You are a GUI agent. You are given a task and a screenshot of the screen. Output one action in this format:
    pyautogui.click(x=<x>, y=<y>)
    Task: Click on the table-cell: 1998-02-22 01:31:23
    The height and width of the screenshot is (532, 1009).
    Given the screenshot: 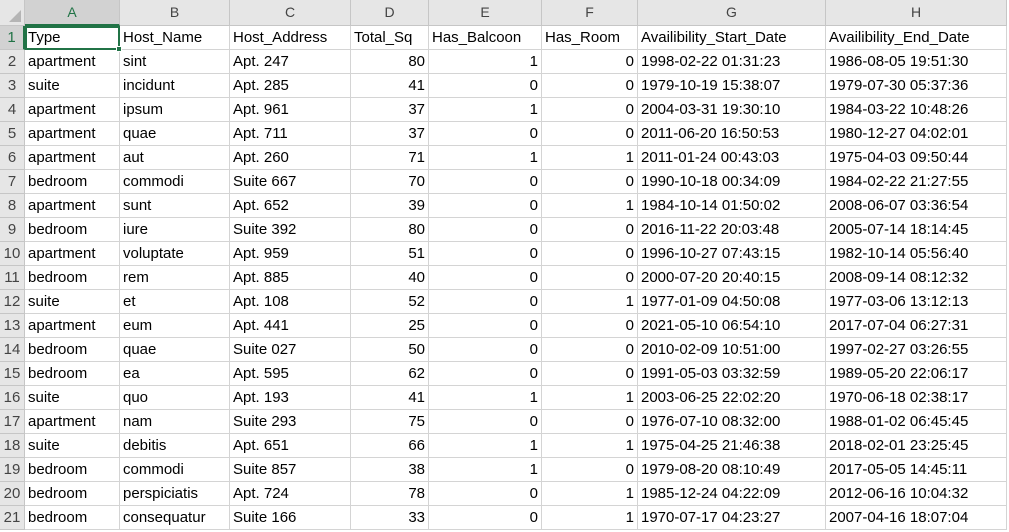 What is the action you would take?
    pyautogui.click(x=732, y=62)
    